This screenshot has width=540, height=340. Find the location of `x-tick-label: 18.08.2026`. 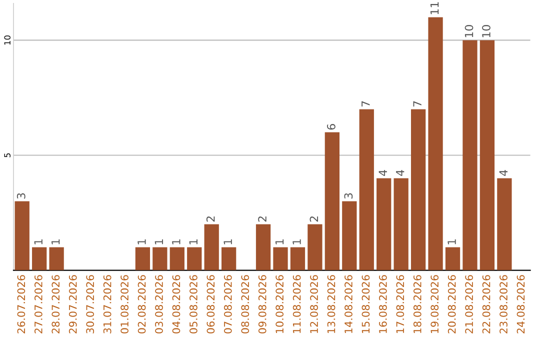

x-tick-label: 18.08.2026 is located at coordinates (417, 304).